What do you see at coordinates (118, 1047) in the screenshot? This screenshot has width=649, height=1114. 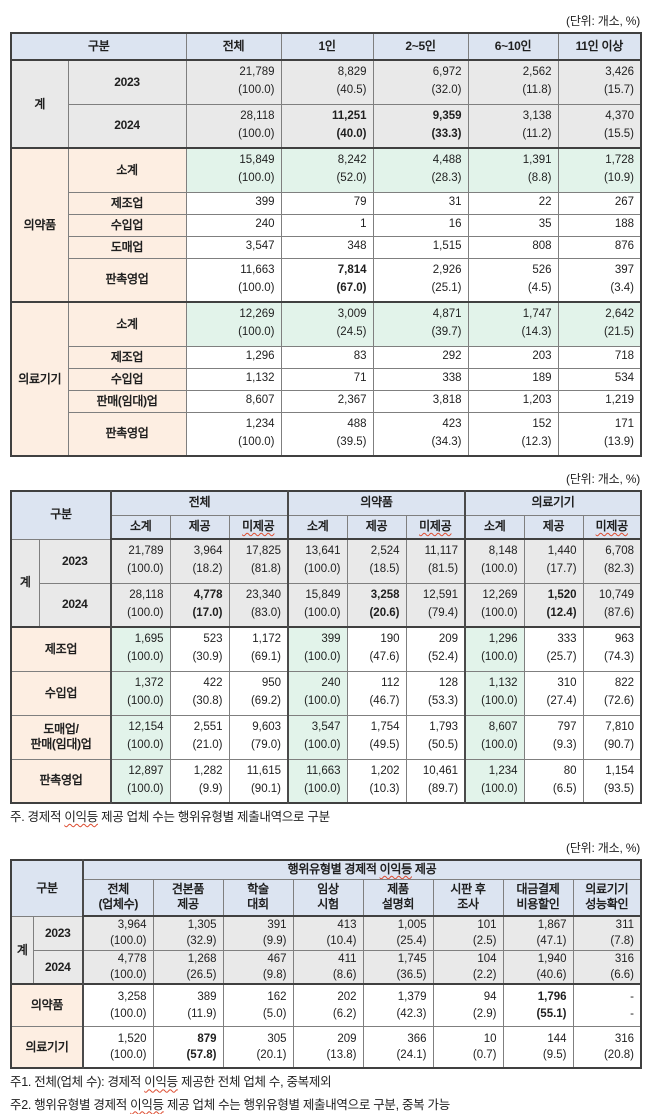 I see `data-cell: 1,520 (100.0)` at bounding box center [118, 1047].